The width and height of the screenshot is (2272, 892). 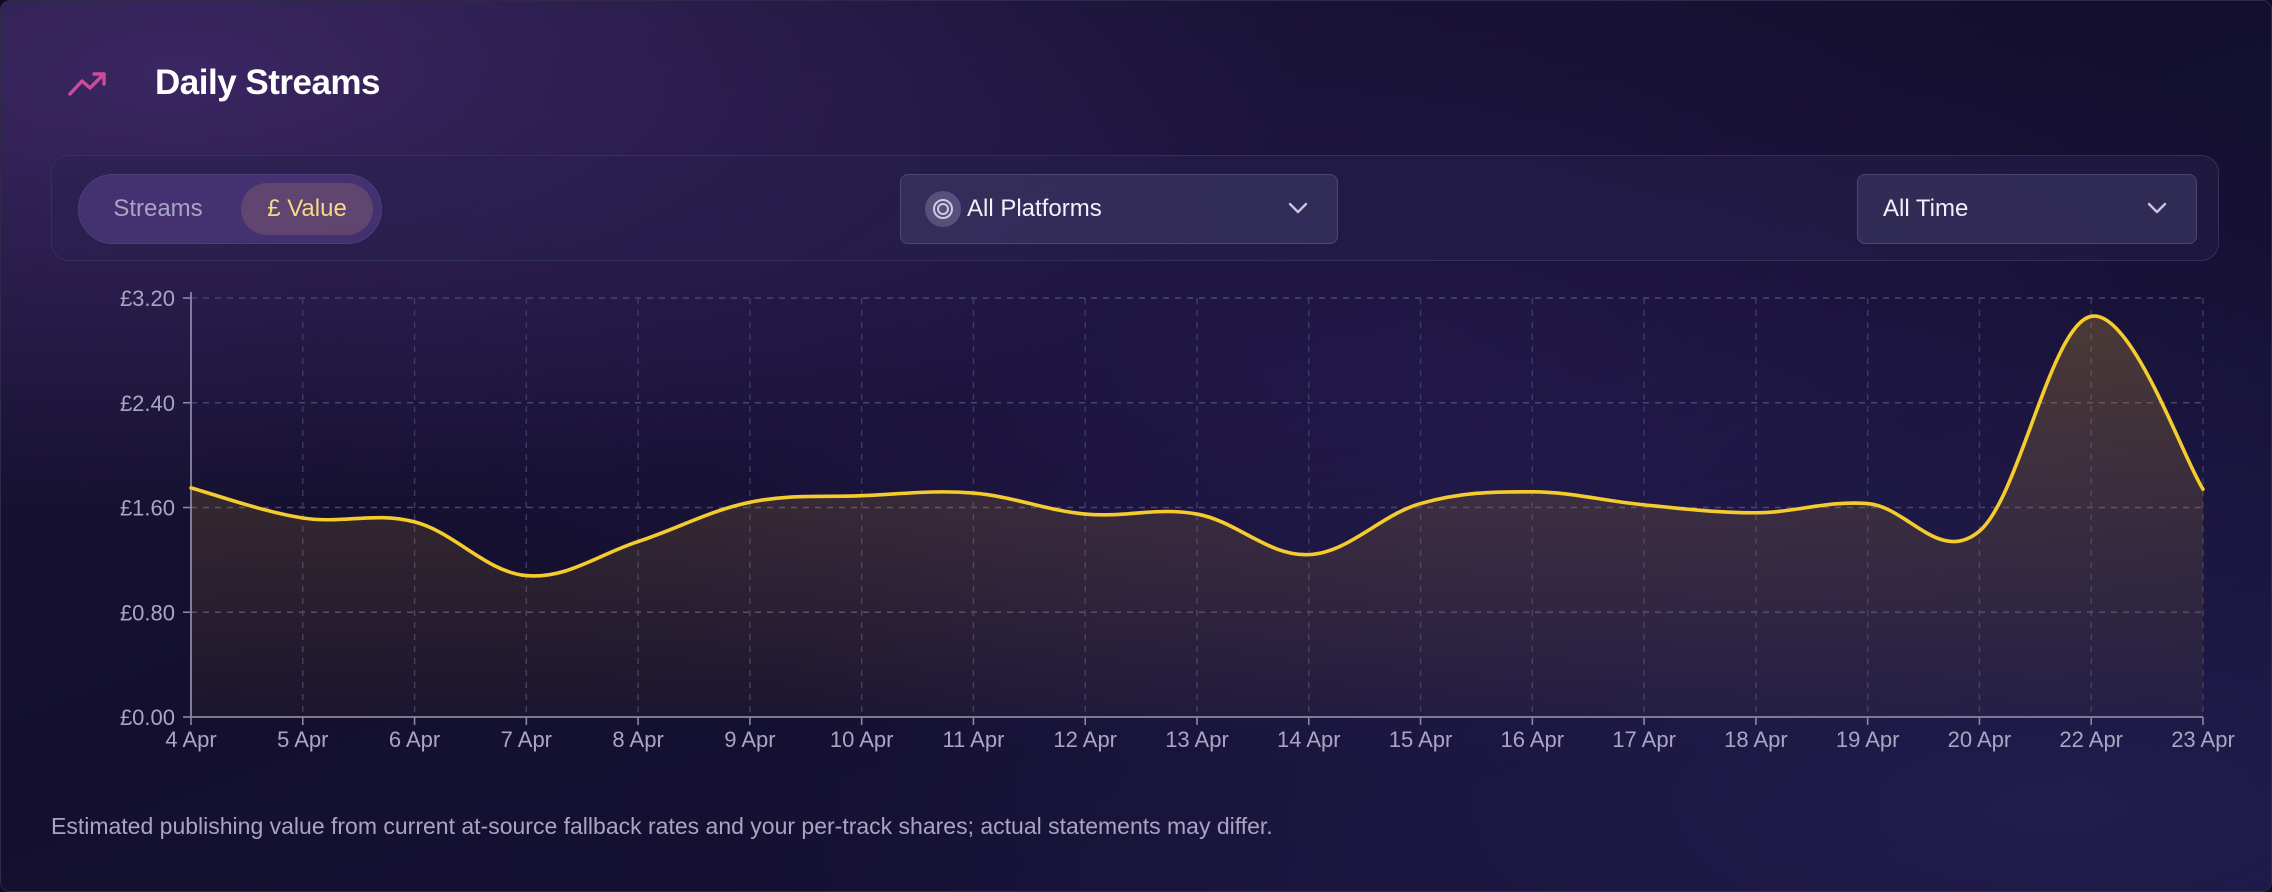 What do you see at coordinates (2203, 739) in the screenshot?
I see `x-tick-label: 23 Apr` at bounding box center [2203, 739].